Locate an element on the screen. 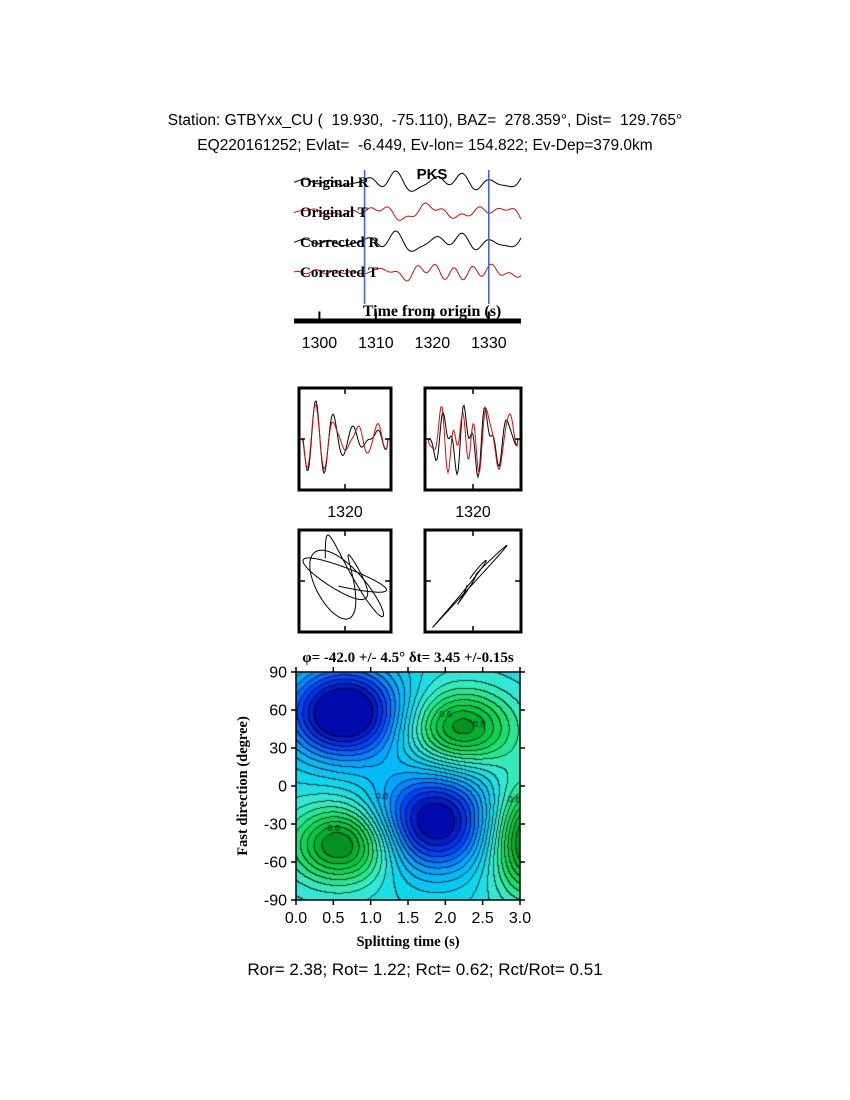 This screenshot has width=850, height=1100. trace-label-original-r: Original R is located at coordinates (334, 183).